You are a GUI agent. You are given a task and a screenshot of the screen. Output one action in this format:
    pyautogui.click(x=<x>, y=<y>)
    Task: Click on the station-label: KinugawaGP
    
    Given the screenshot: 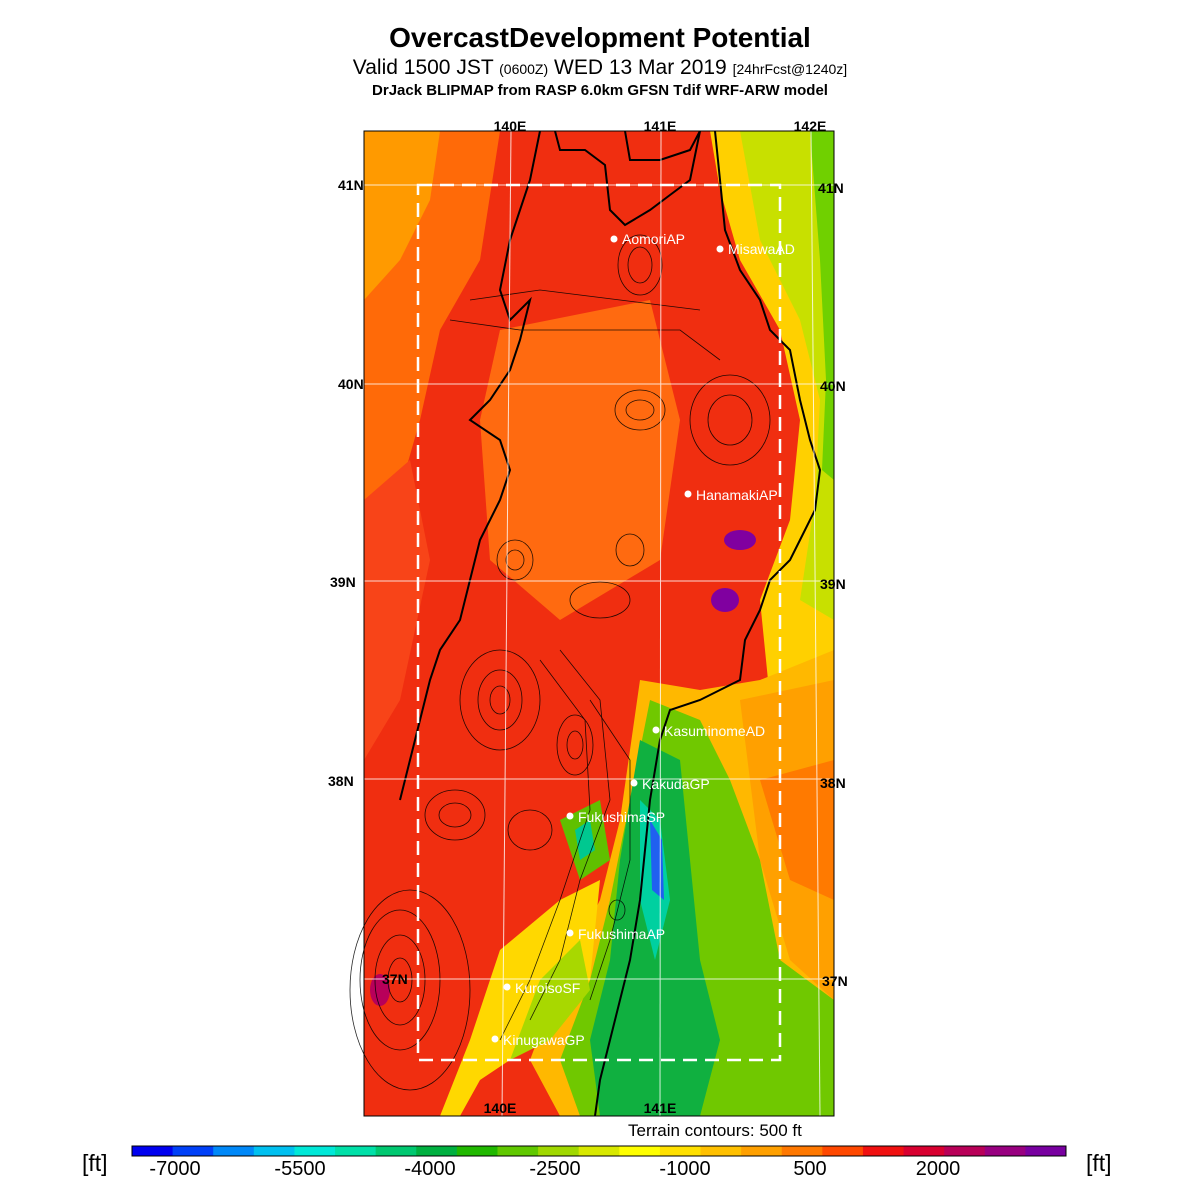 What is the action you would take?
    pyautogui.click(x=544, y=1040)
    